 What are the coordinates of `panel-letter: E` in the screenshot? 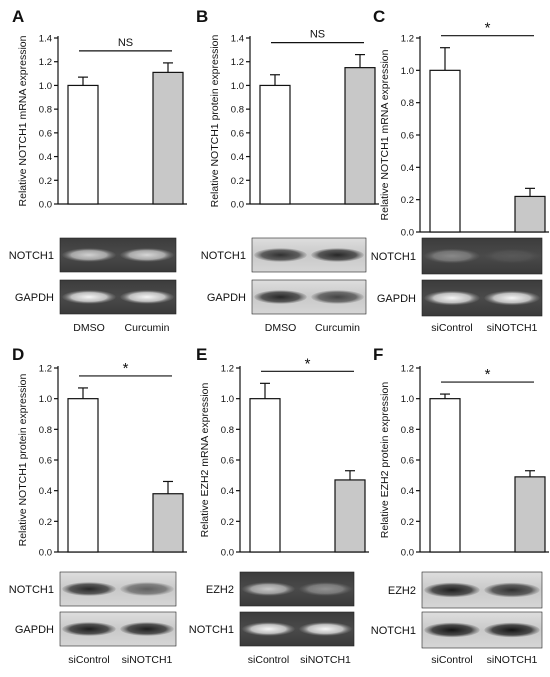 It's located at (201, 354).